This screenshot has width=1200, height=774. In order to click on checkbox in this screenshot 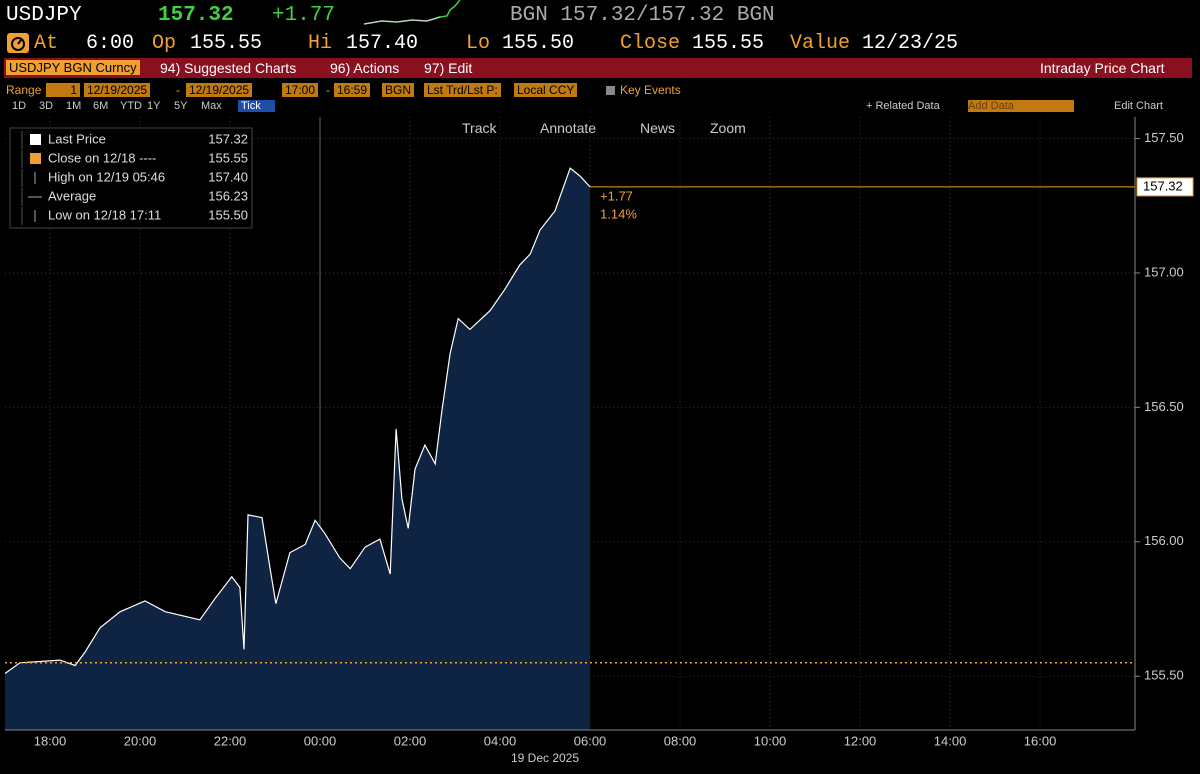, I will do `click(610, 90)`.